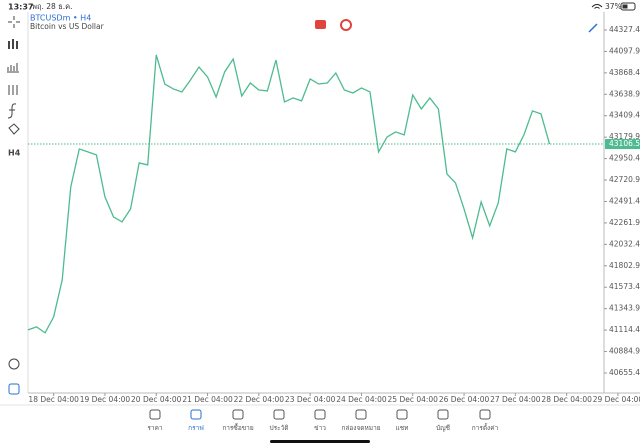 Image resolution: width=640 pixels, height=447 pixels. What do you see at coordinates (60, 18) in the screenshot?
I see `symbol: BTCUSDm • H4` at bounding box center [60, 18].